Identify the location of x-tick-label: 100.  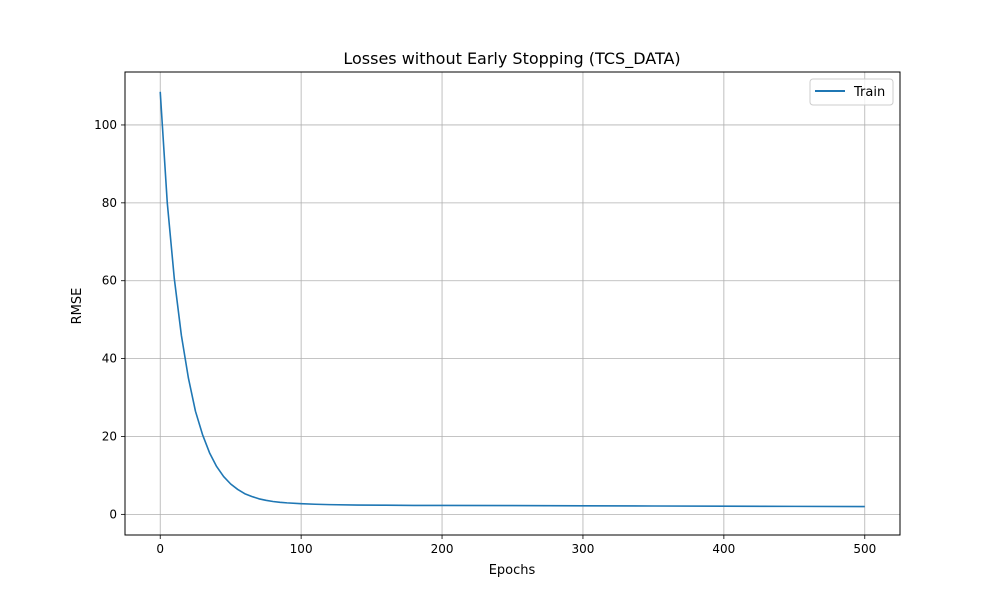
(301, 549).